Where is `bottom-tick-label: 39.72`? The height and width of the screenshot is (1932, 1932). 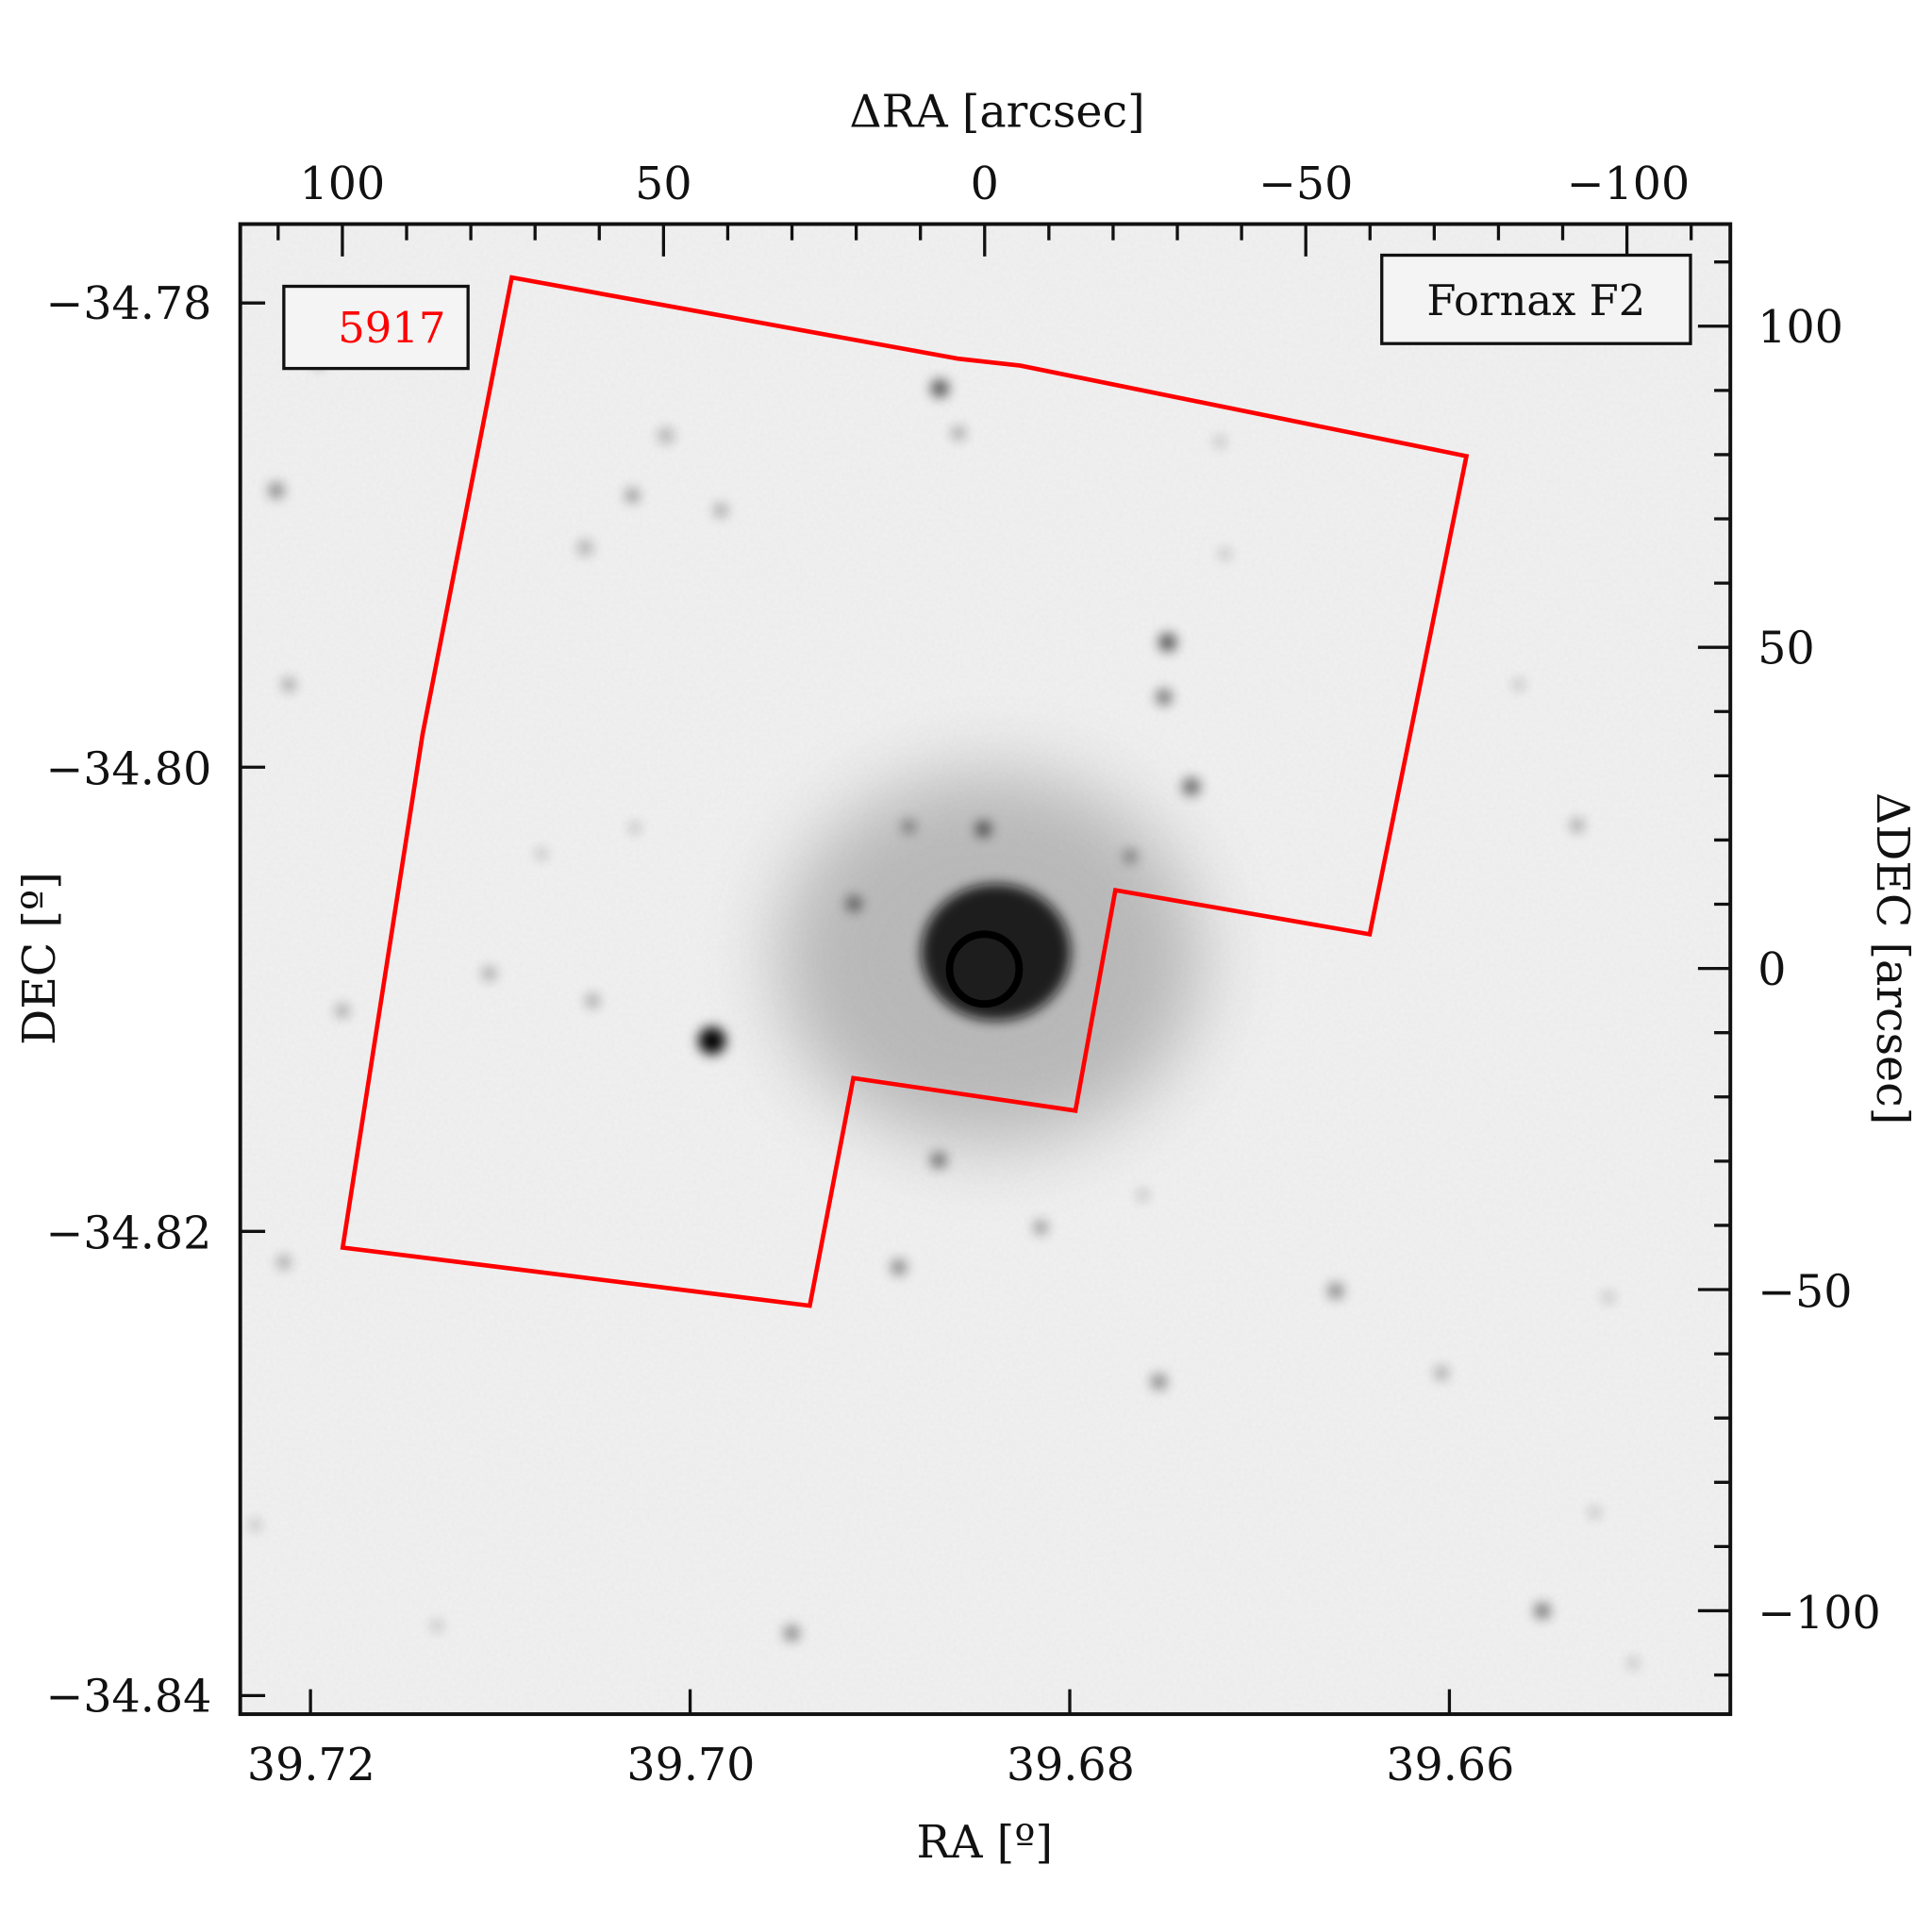
bottom-tick-label: 39.72 is located at coordinates (311, 1765).